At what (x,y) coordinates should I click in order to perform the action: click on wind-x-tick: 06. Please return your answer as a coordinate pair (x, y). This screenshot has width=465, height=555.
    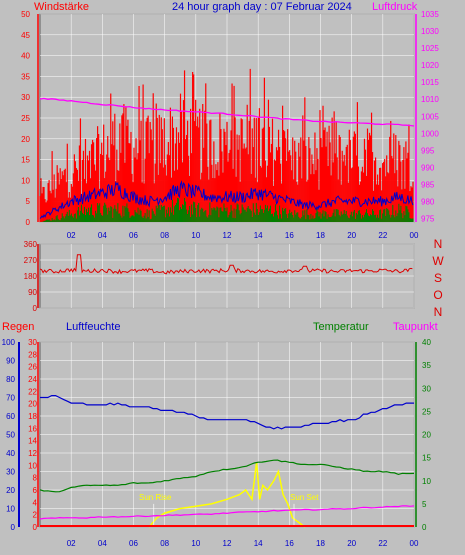
    Looking at the image, I should click on (133, 235).